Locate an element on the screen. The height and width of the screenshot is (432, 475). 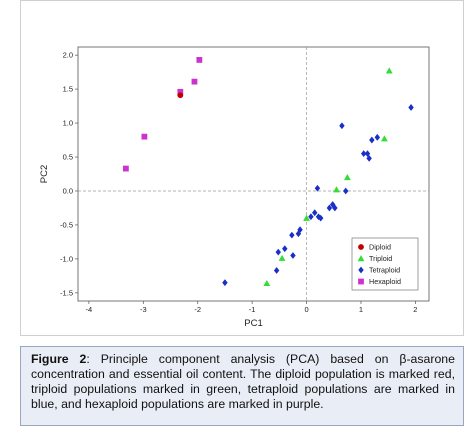
y-tick-label: 2.0 is located at coordinates (68, 55).